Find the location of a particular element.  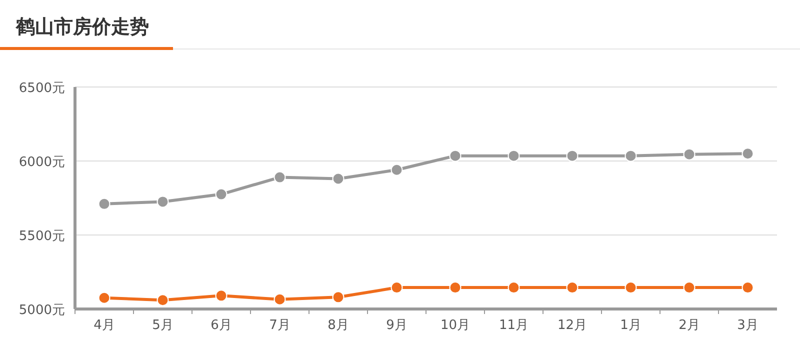

x-tick-label: 5月 is located at coordinates (163, 325).